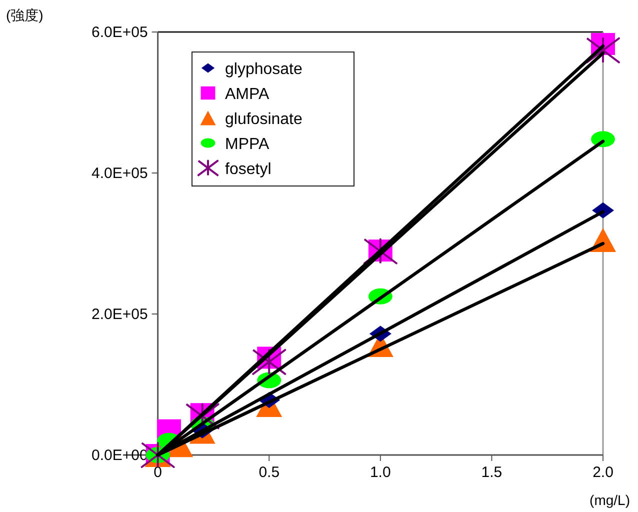 This screenshot has height=512, width=638. What do you see at coordinates (269, 472) in the screenshot?
I see `x-tick-label: 0.5` at bounding box center [269, 472].